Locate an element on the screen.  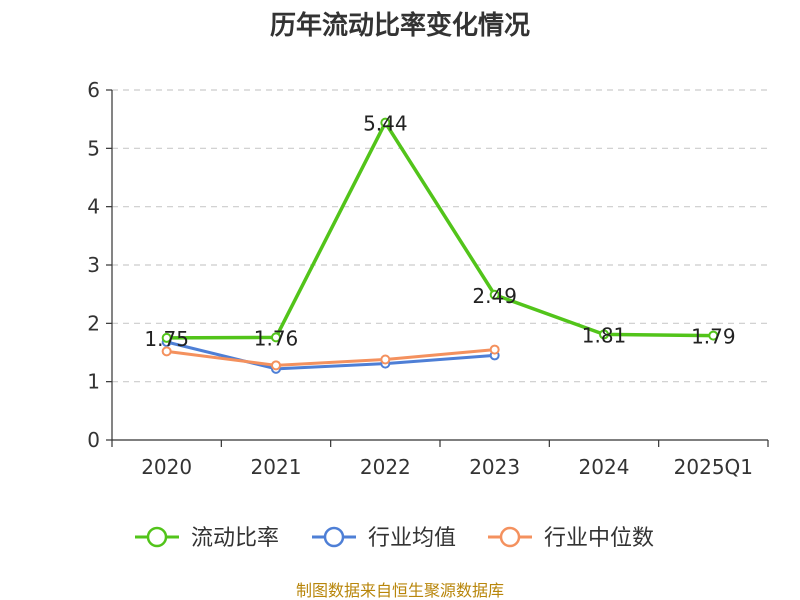
source-note: 制图数据来自恒生聚源数据库 is located at coordinates (400, 590).